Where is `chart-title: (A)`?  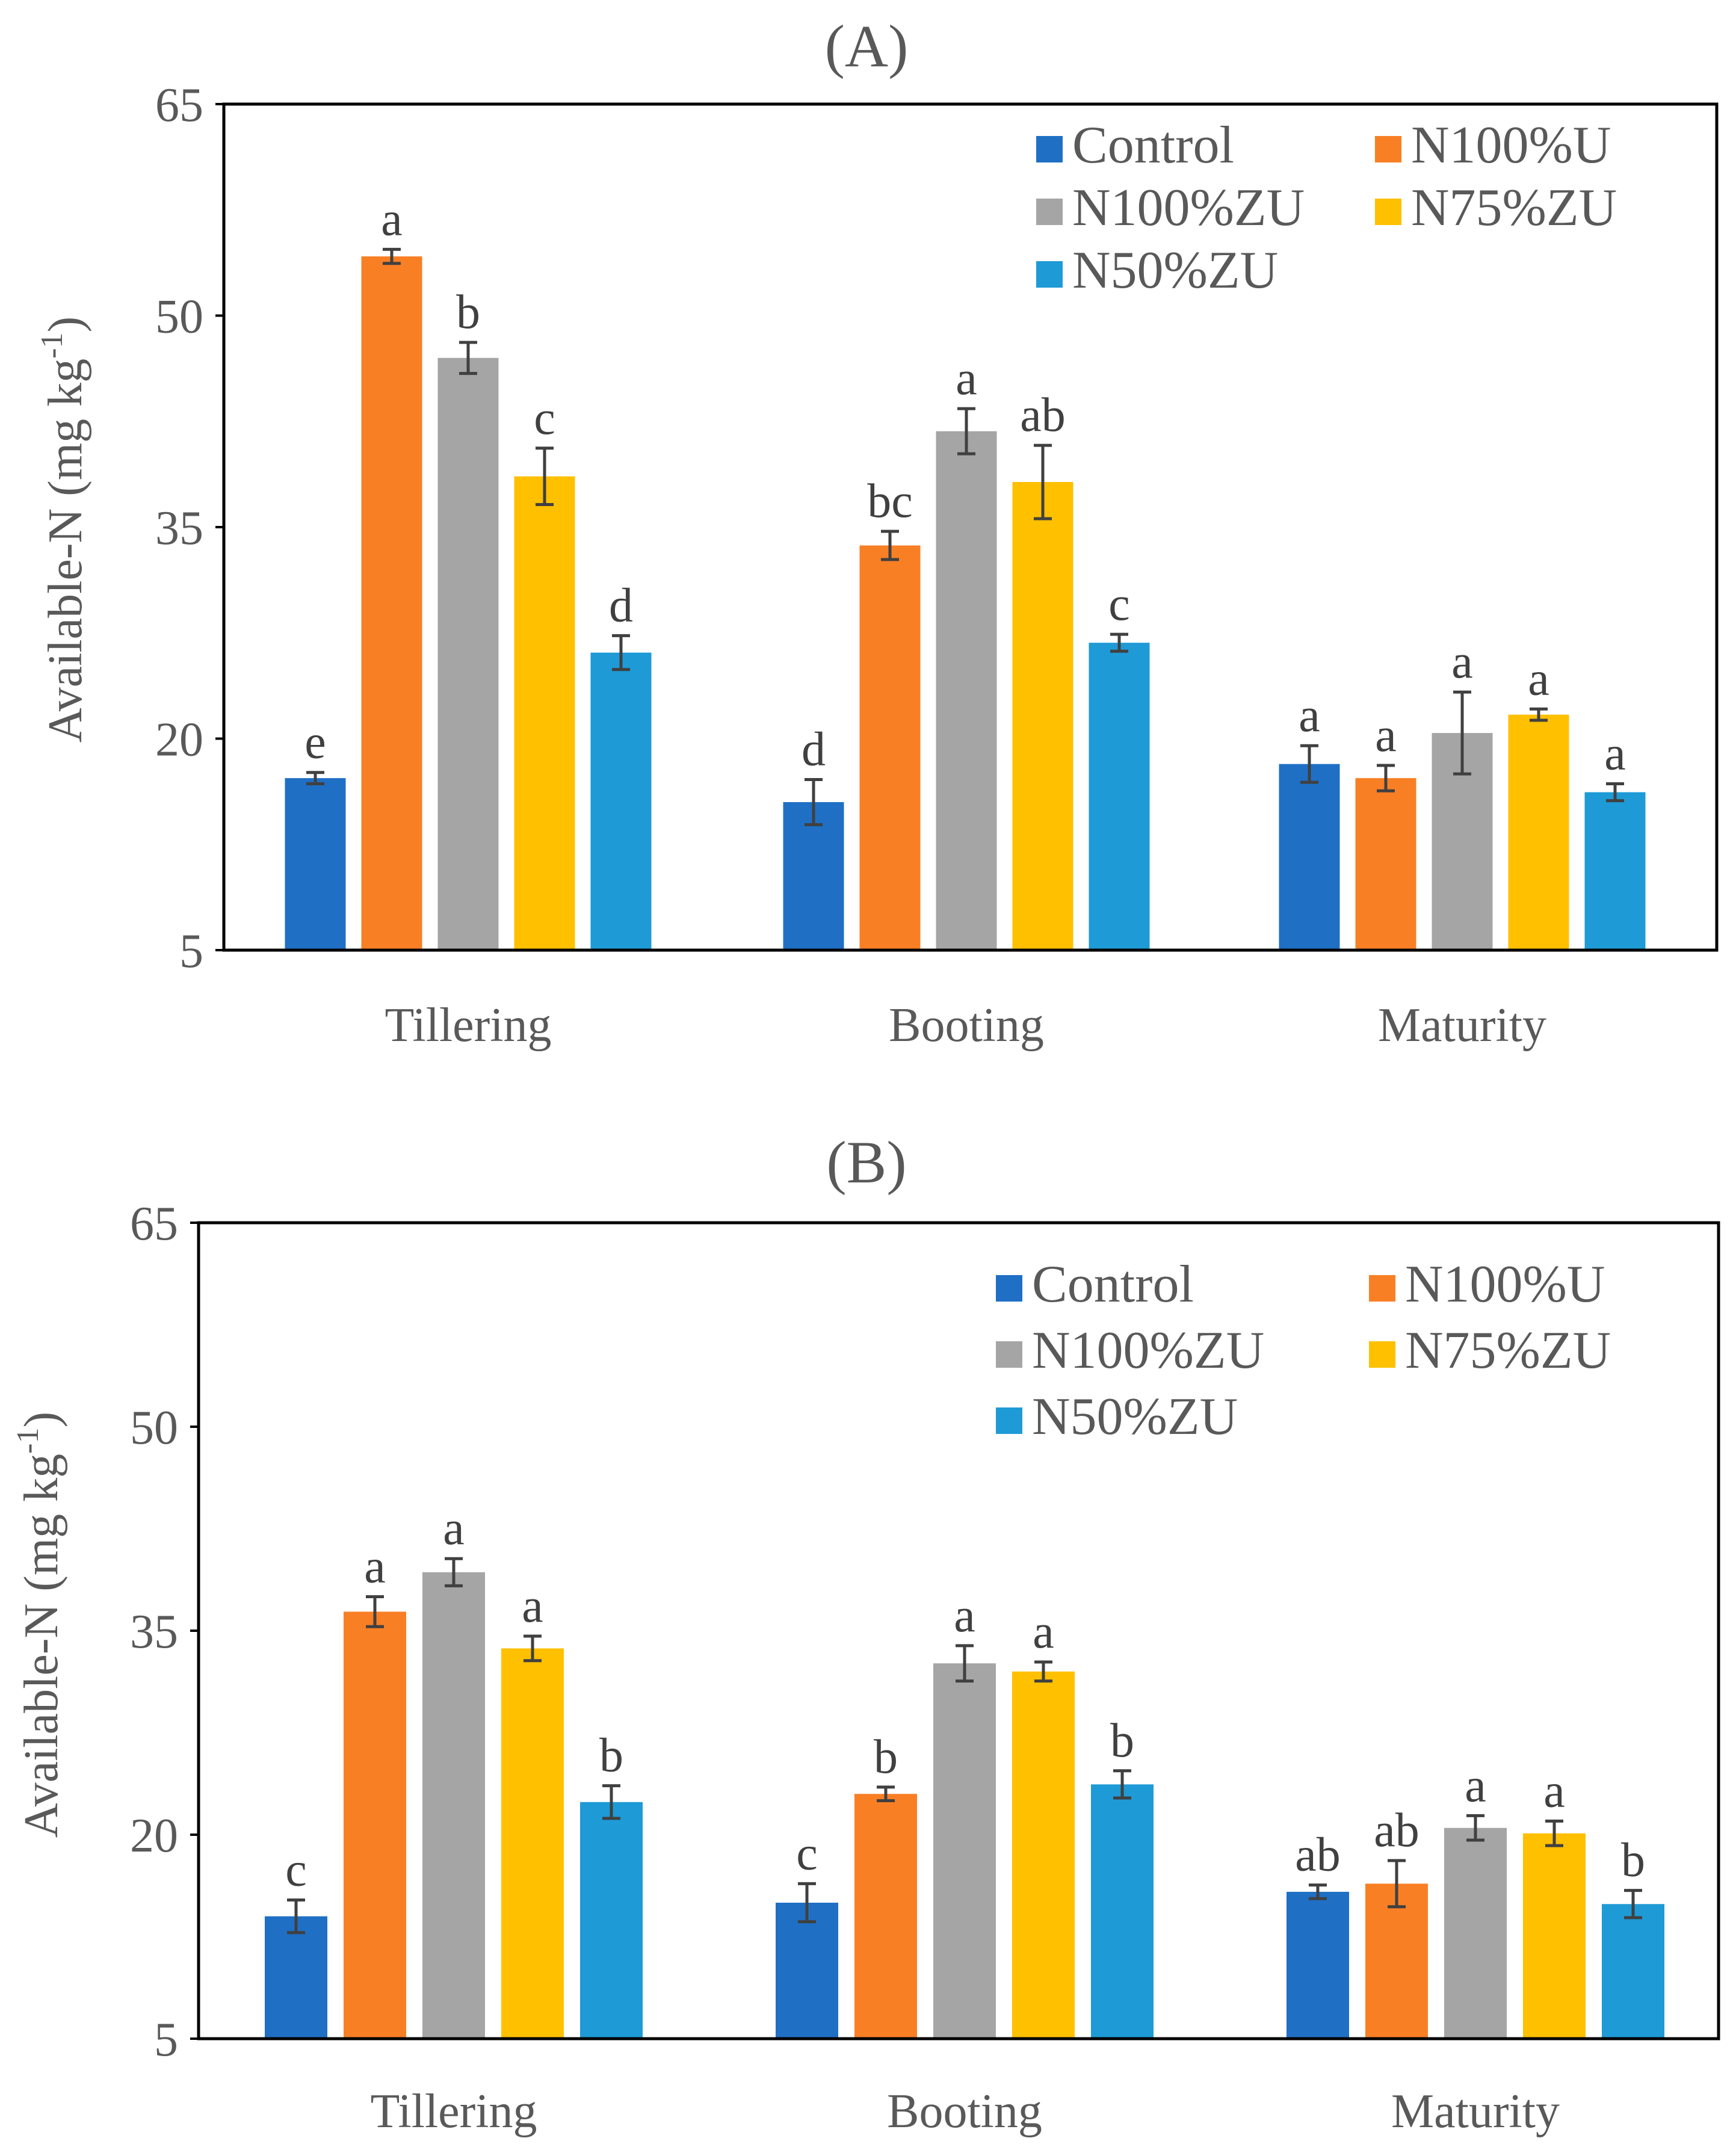 chart-title: (A) is located at coordinates (867, 46).